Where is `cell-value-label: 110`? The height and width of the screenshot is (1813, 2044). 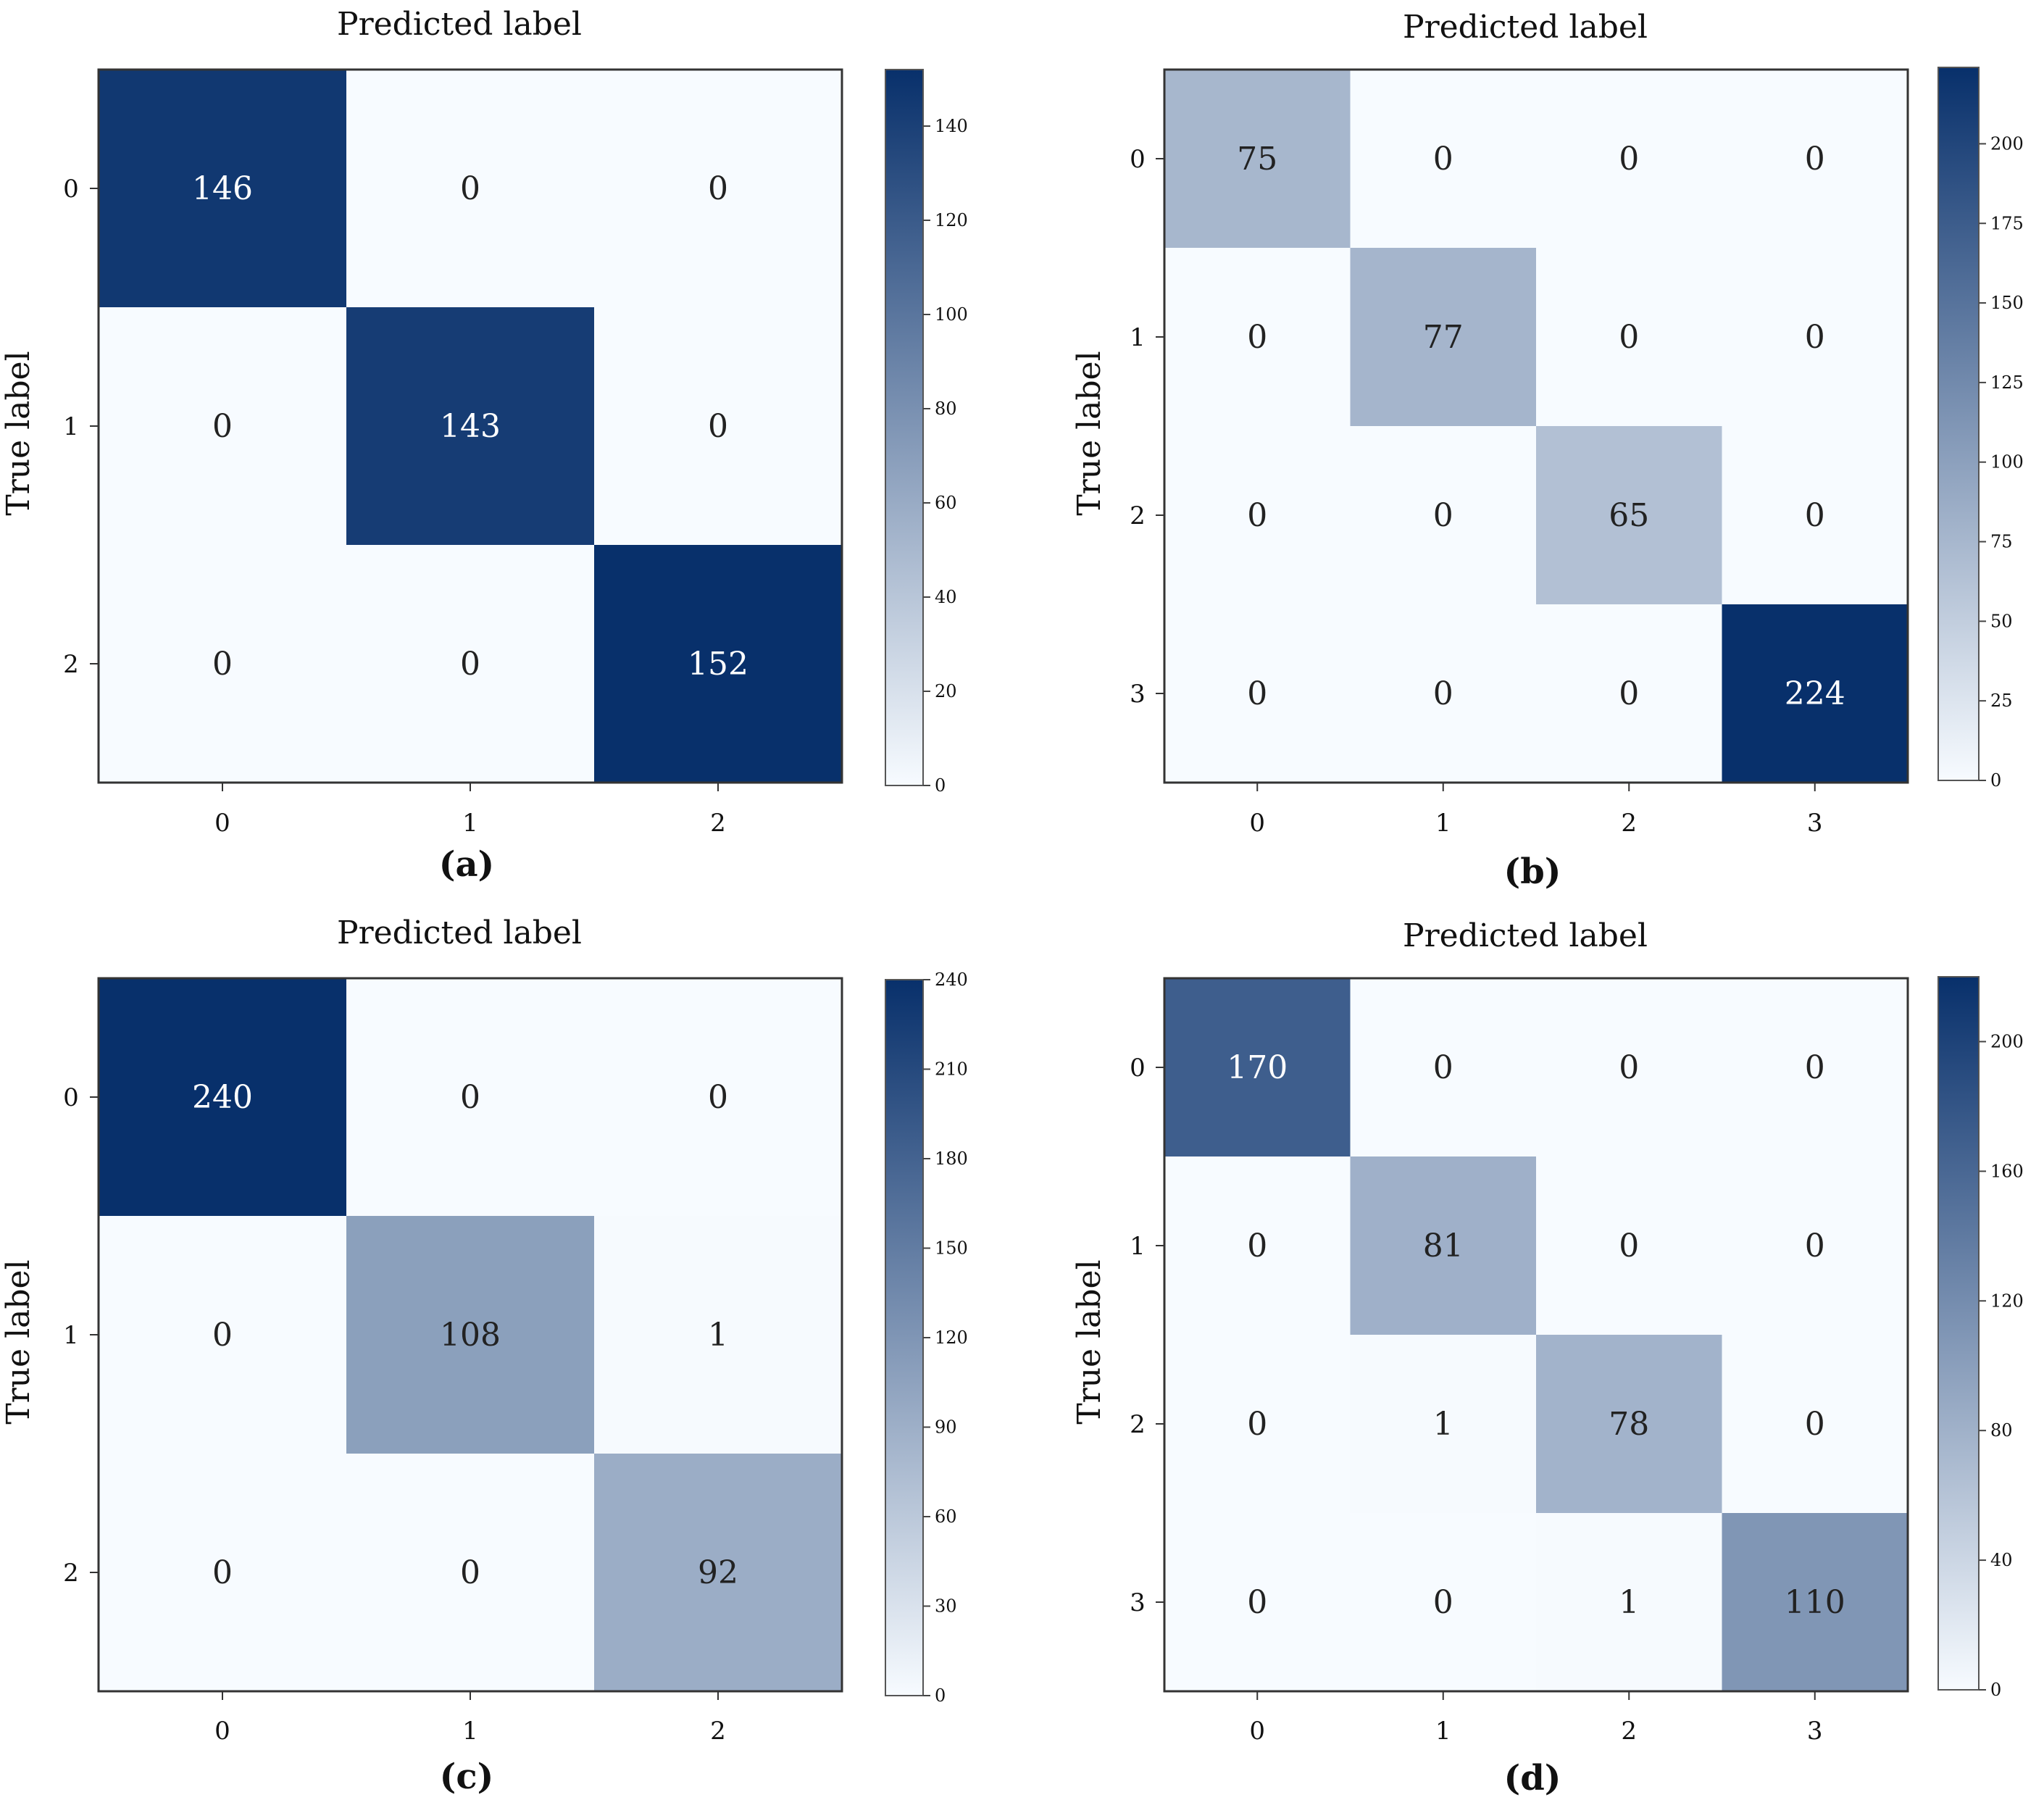 cell-value-label: 110 is located at coordinates (1815, 1602).